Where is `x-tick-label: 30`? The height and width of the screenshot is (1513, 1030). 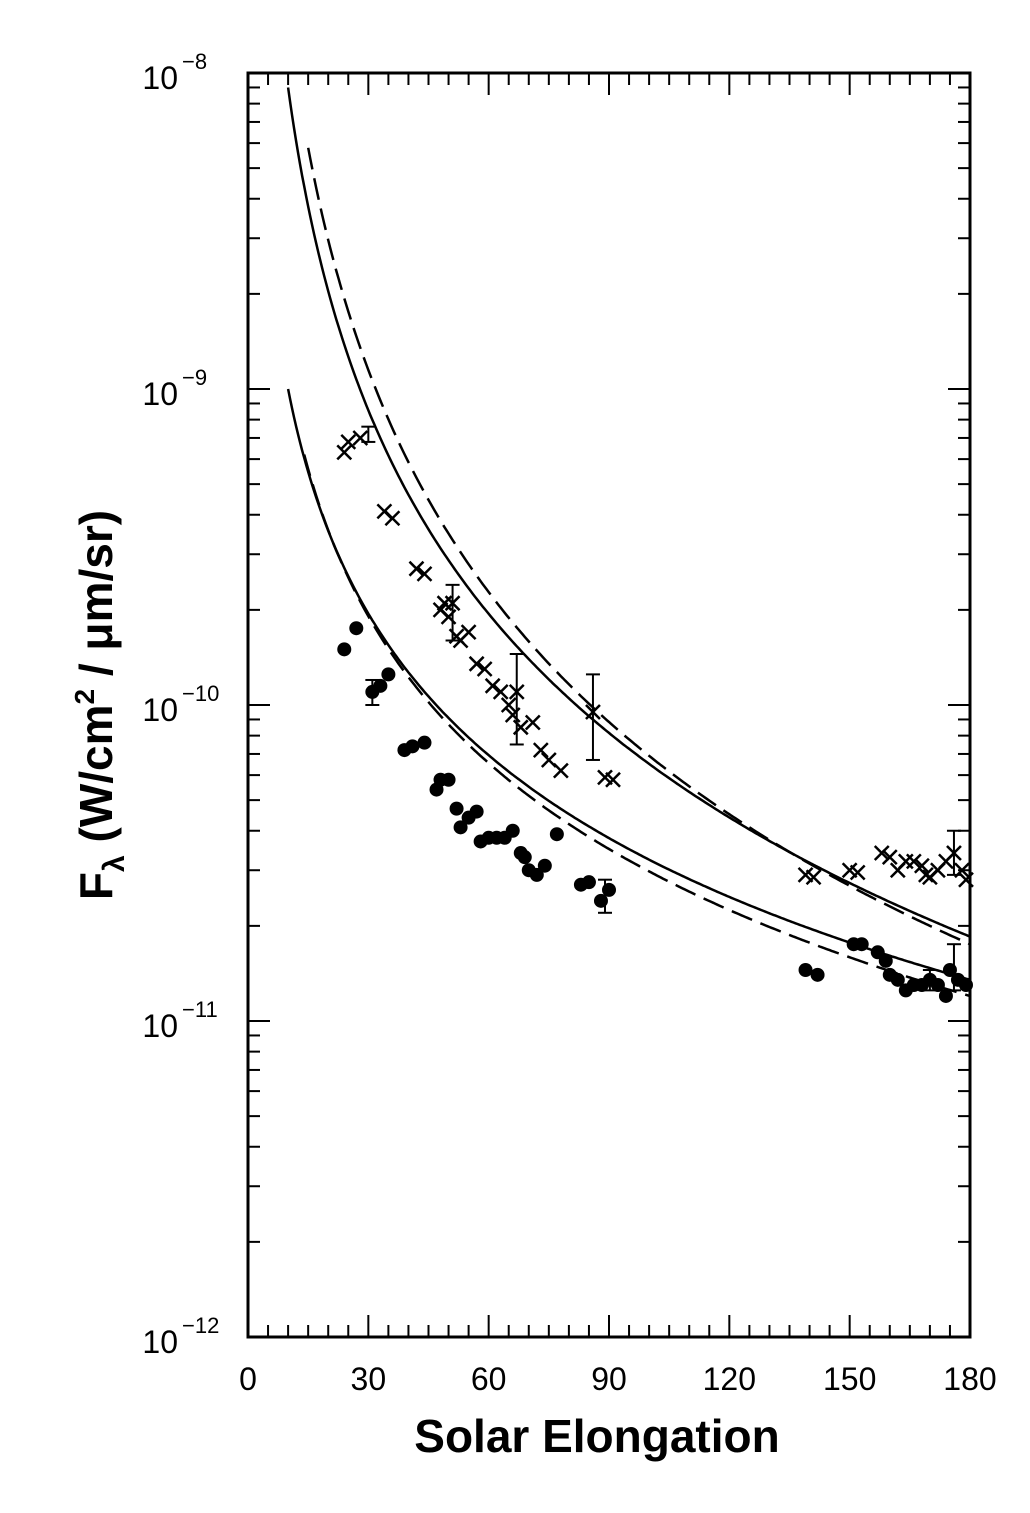 x-tick-label: 30 is located at coordinates (369, 1379).